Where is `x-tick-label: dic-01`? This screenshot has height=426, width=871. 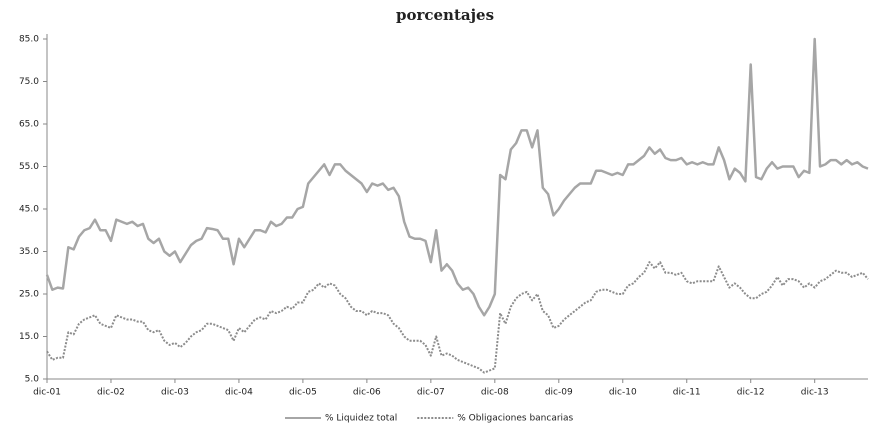
x-tick-label: dic-01 is located at coordinates (47, 393).